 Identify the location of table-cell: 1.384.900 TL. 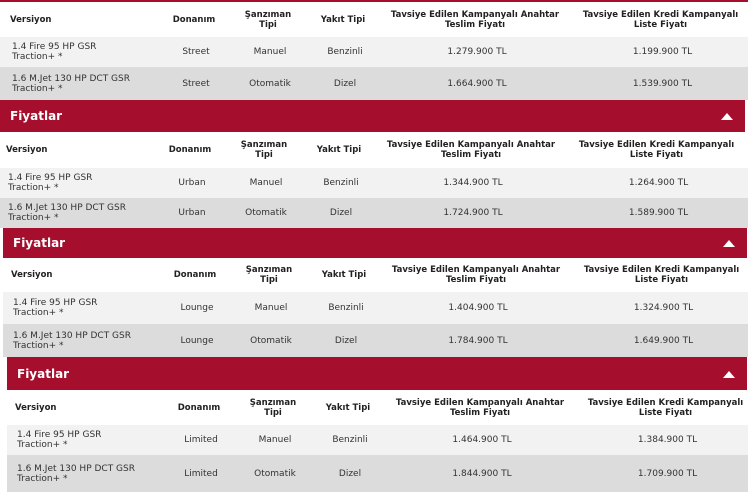
(667, 440).